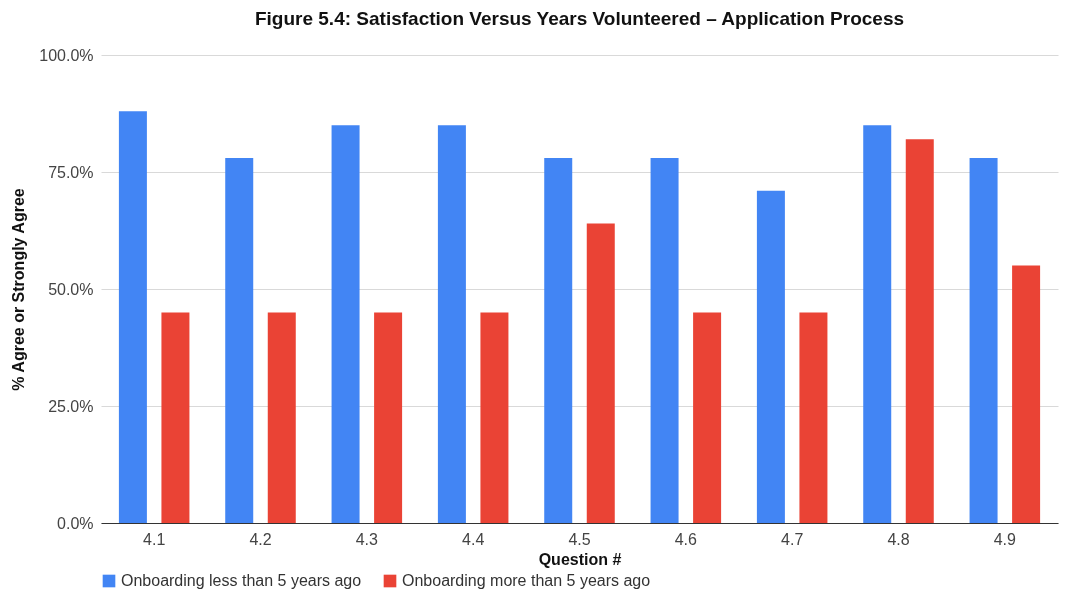  I want to click on x-tick-label: 4.6, so click(686, 539).